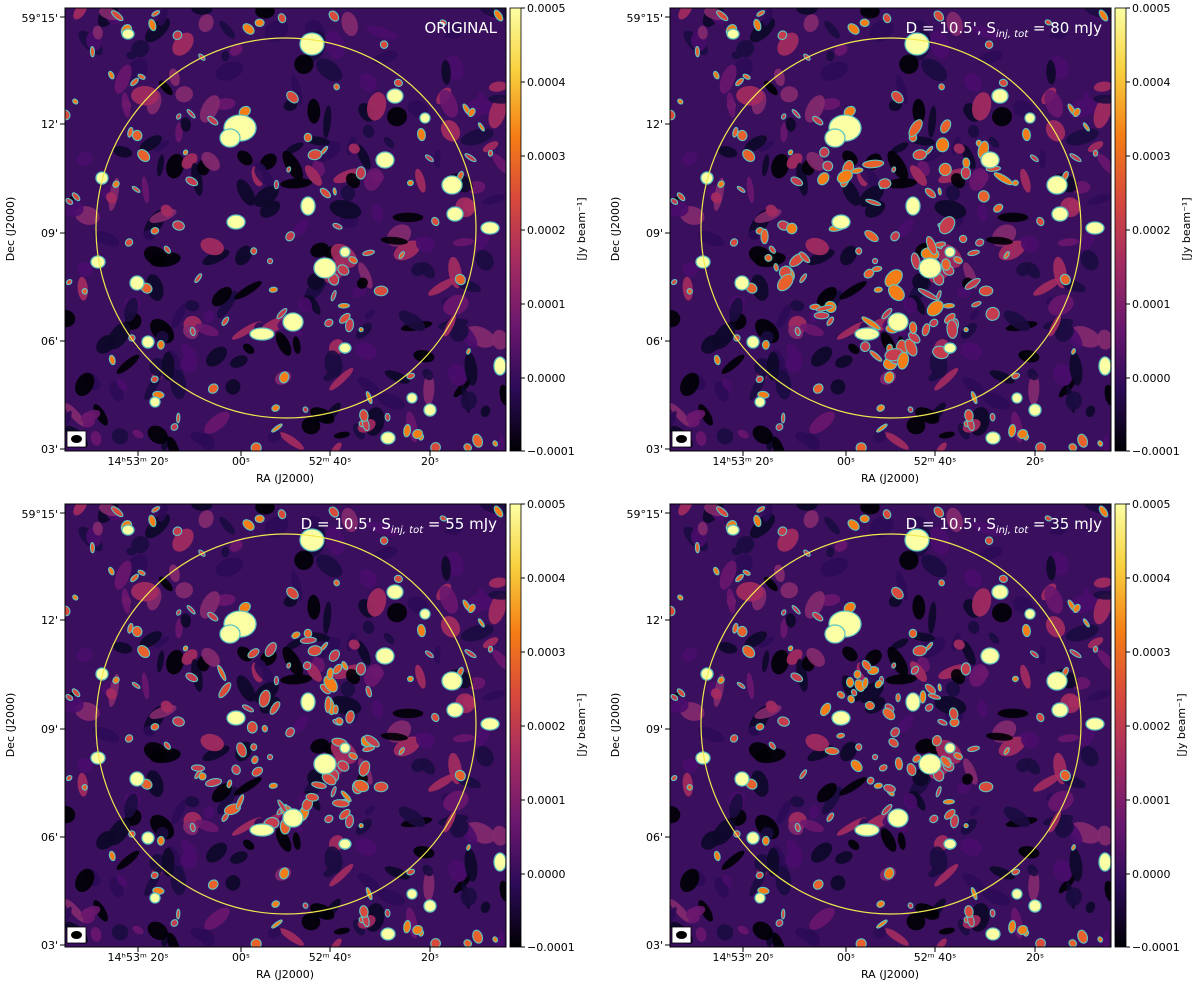 The width and height of the screenshot is (1200, 989). I want to click on panel-label: D = 10.5', Sinj, tot = 55 mJy, so click(399, 525).